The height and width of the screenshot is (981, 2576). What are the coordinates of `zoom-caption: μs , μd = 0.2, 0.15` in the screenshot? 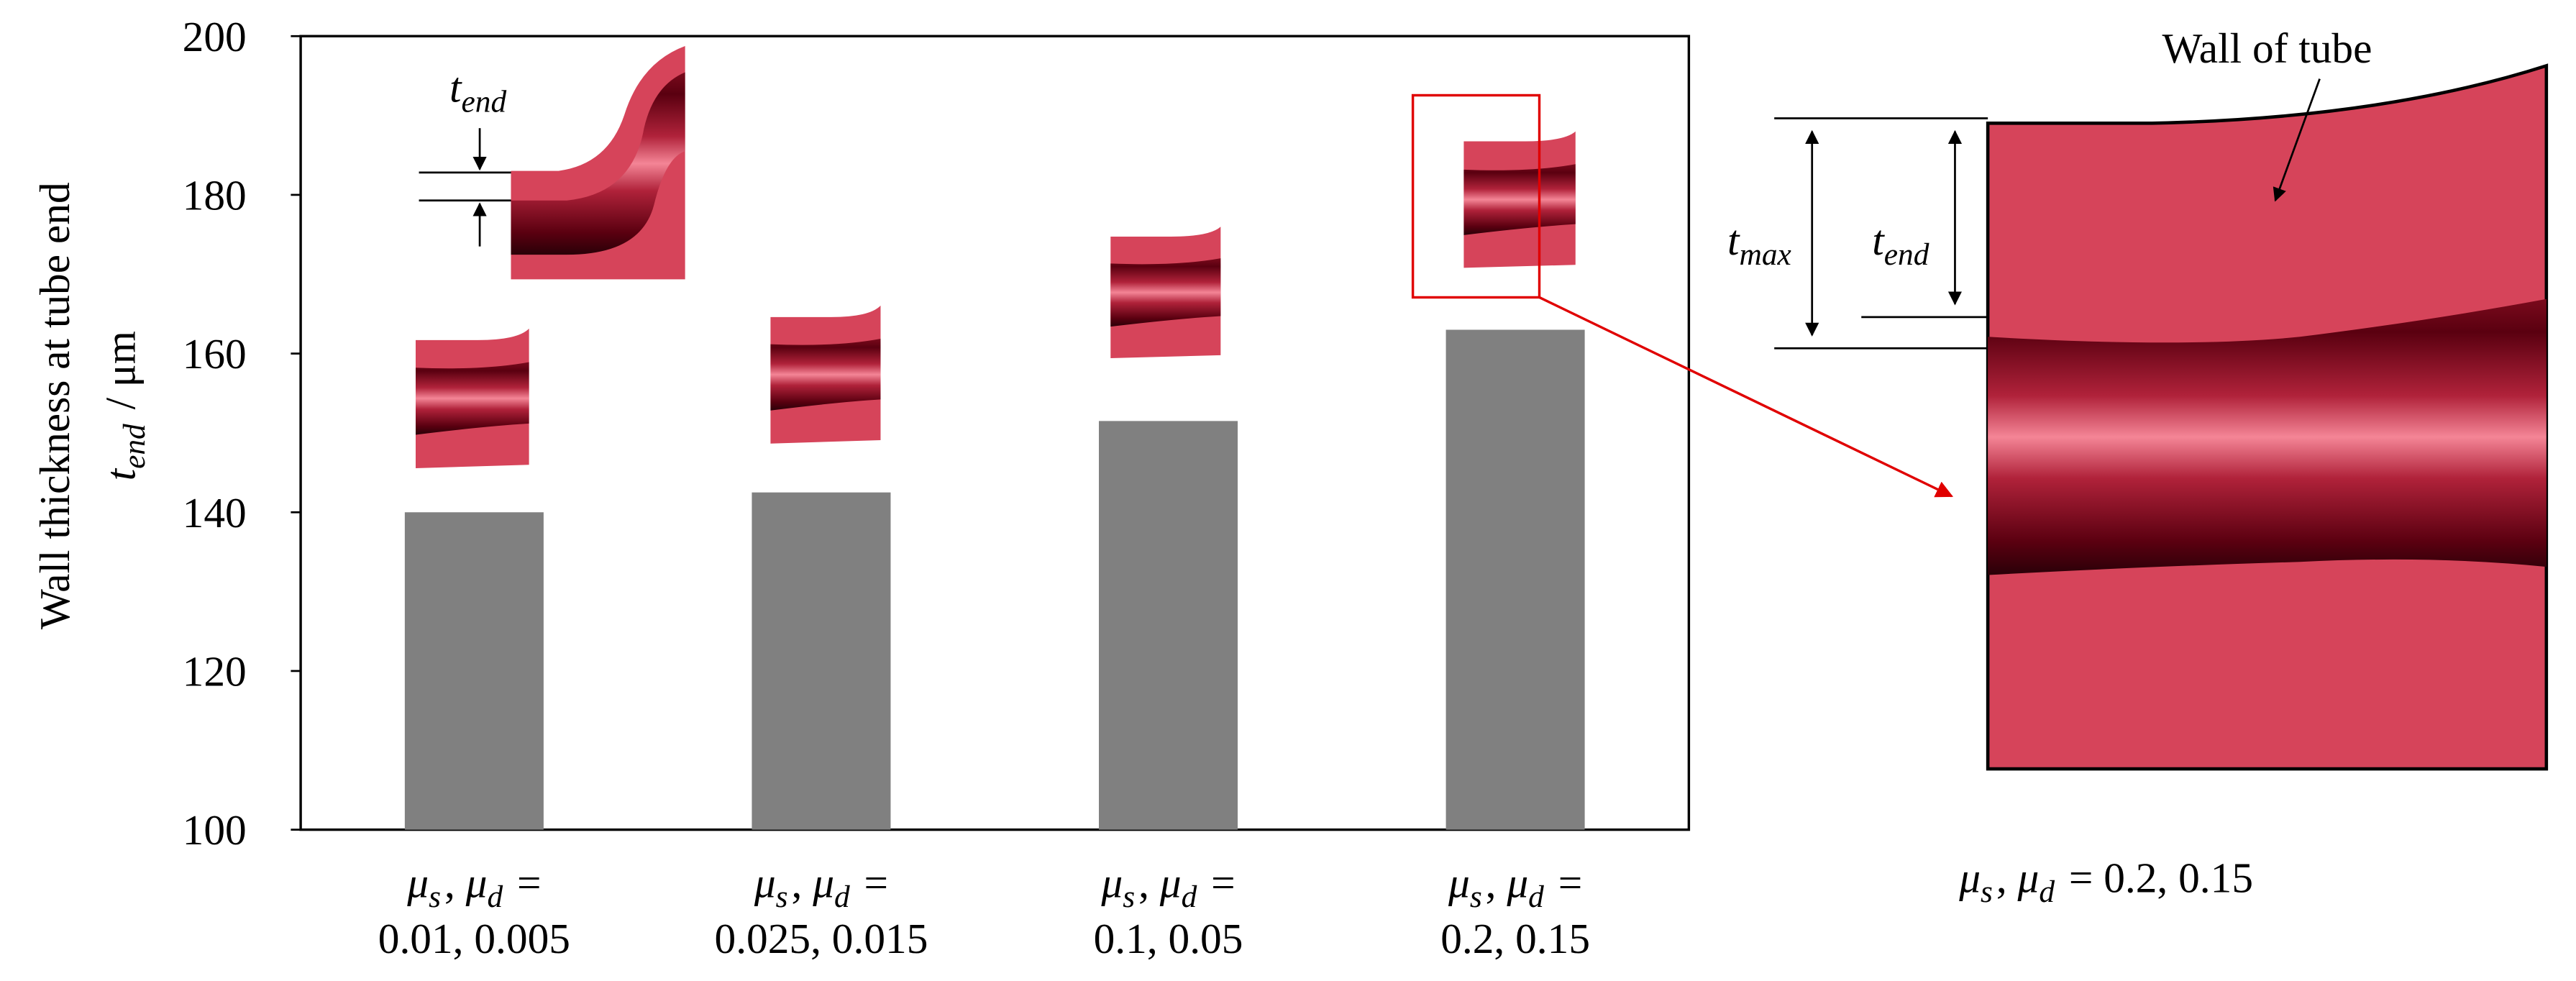 It's located at (2105, 881).